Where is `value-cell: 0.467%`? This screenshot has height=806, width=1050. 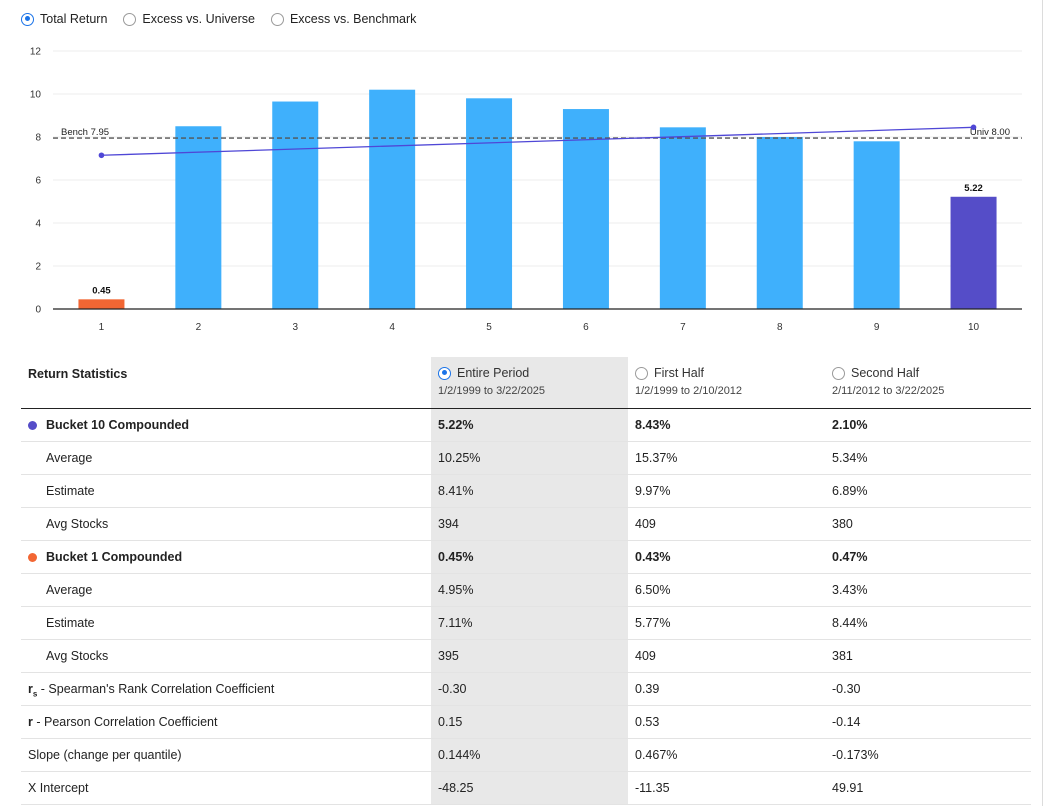
value-cell: 0.467% is located at coordinates (656, 755).